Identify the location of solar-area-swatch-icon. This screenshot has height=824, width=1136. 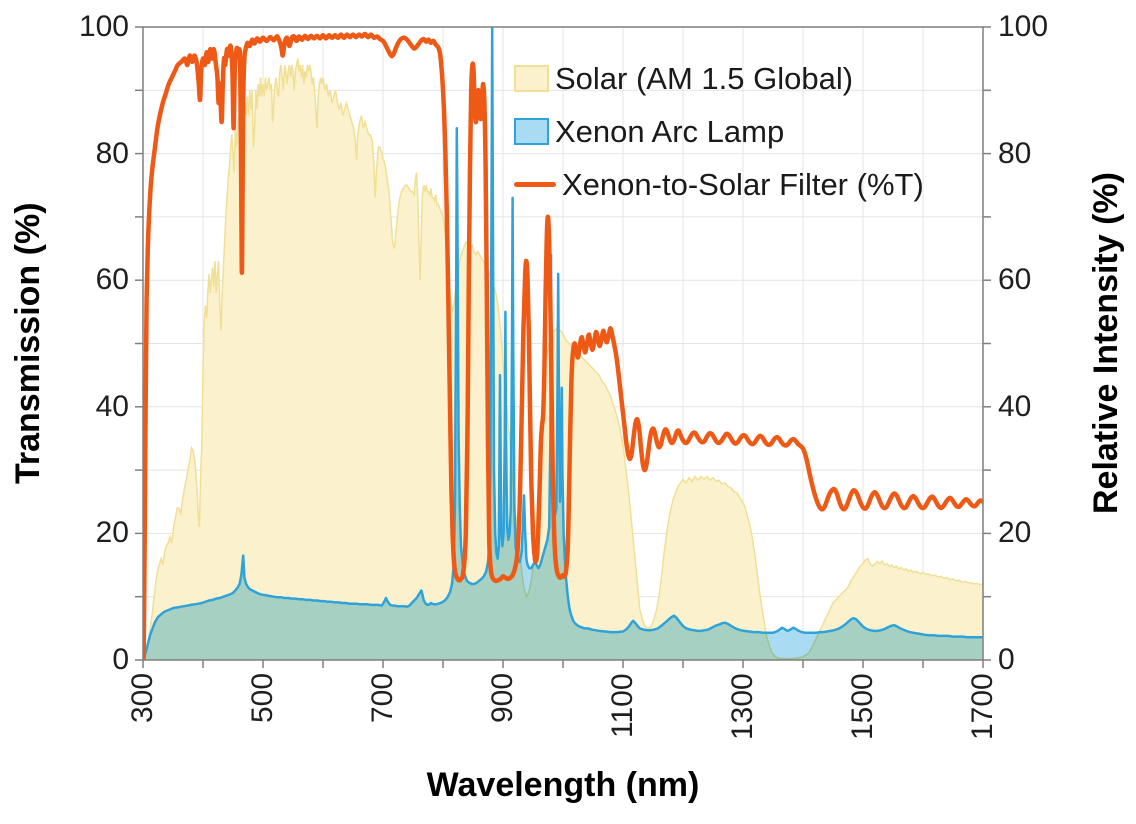
(531, 78).